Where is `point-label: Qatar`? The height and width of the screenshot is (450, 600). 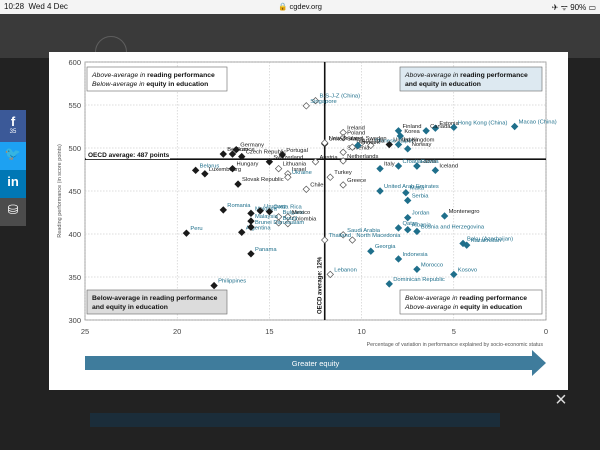 point-label: Qatar is located at coordinates (409, 224).